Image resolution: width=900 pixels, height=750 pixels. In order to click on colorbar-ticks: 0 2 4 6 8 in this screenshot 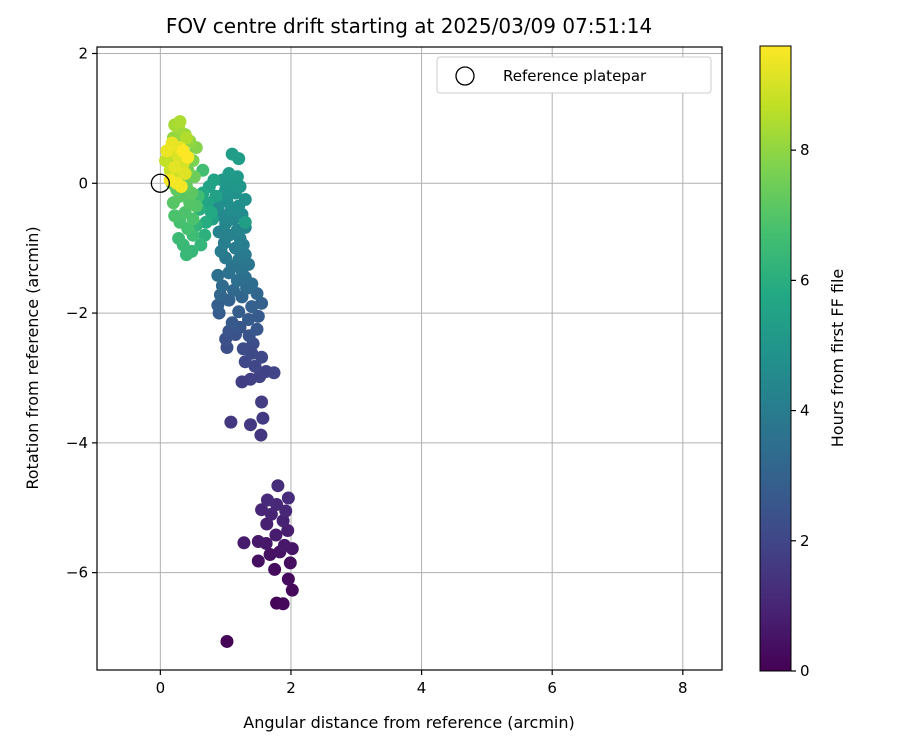, I will do `click(800, 410)`.